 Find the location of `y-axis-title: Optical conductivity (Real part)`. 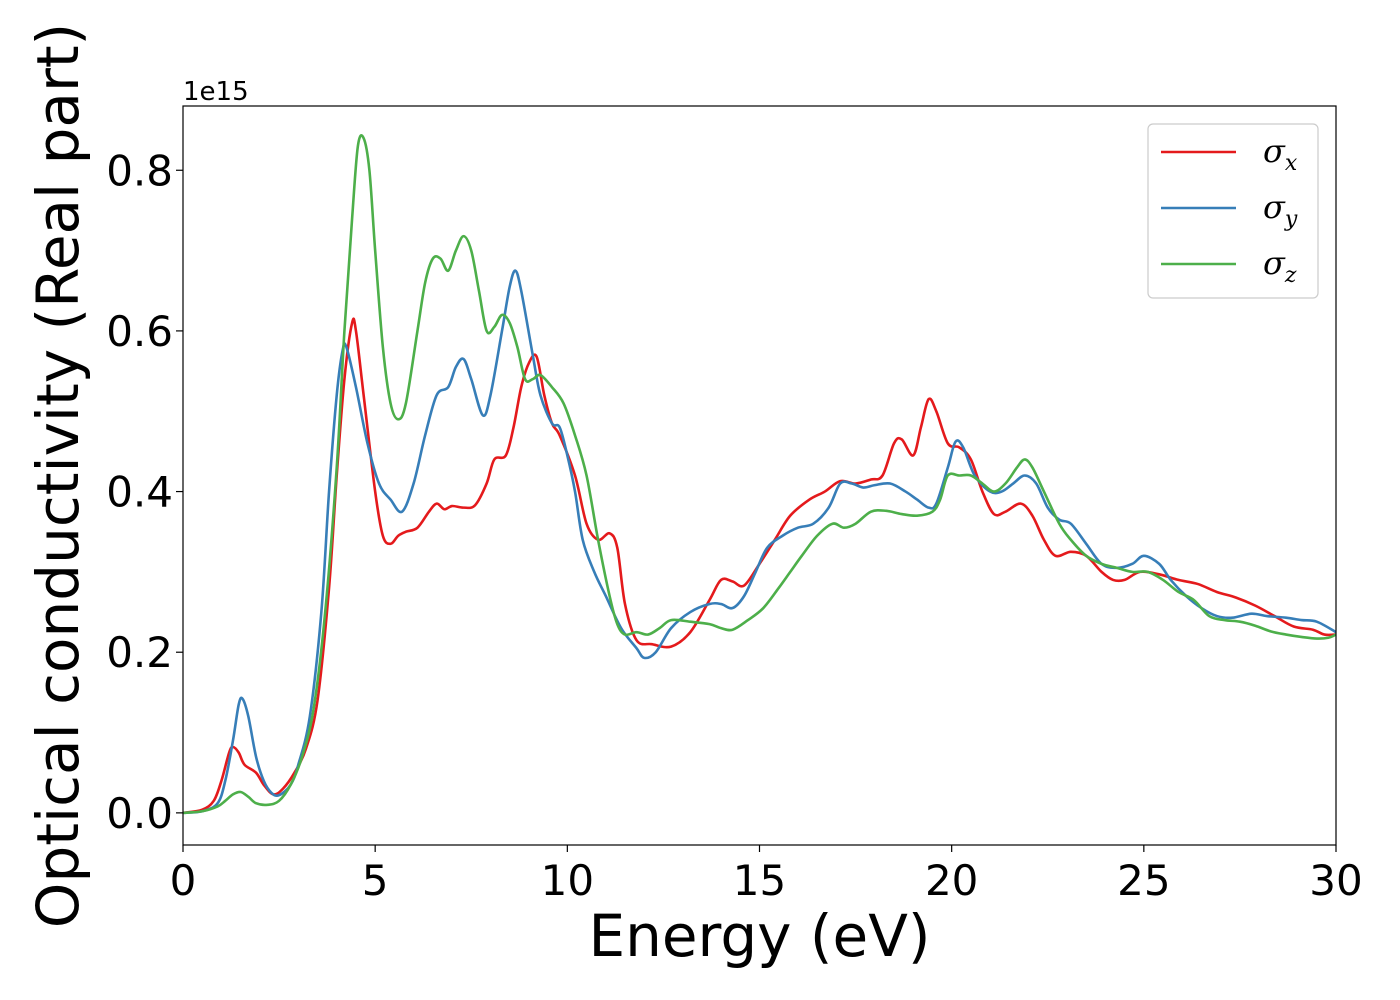

y-axis-title: Optical conductivity (Real part) is located at coordinates (58, 475).